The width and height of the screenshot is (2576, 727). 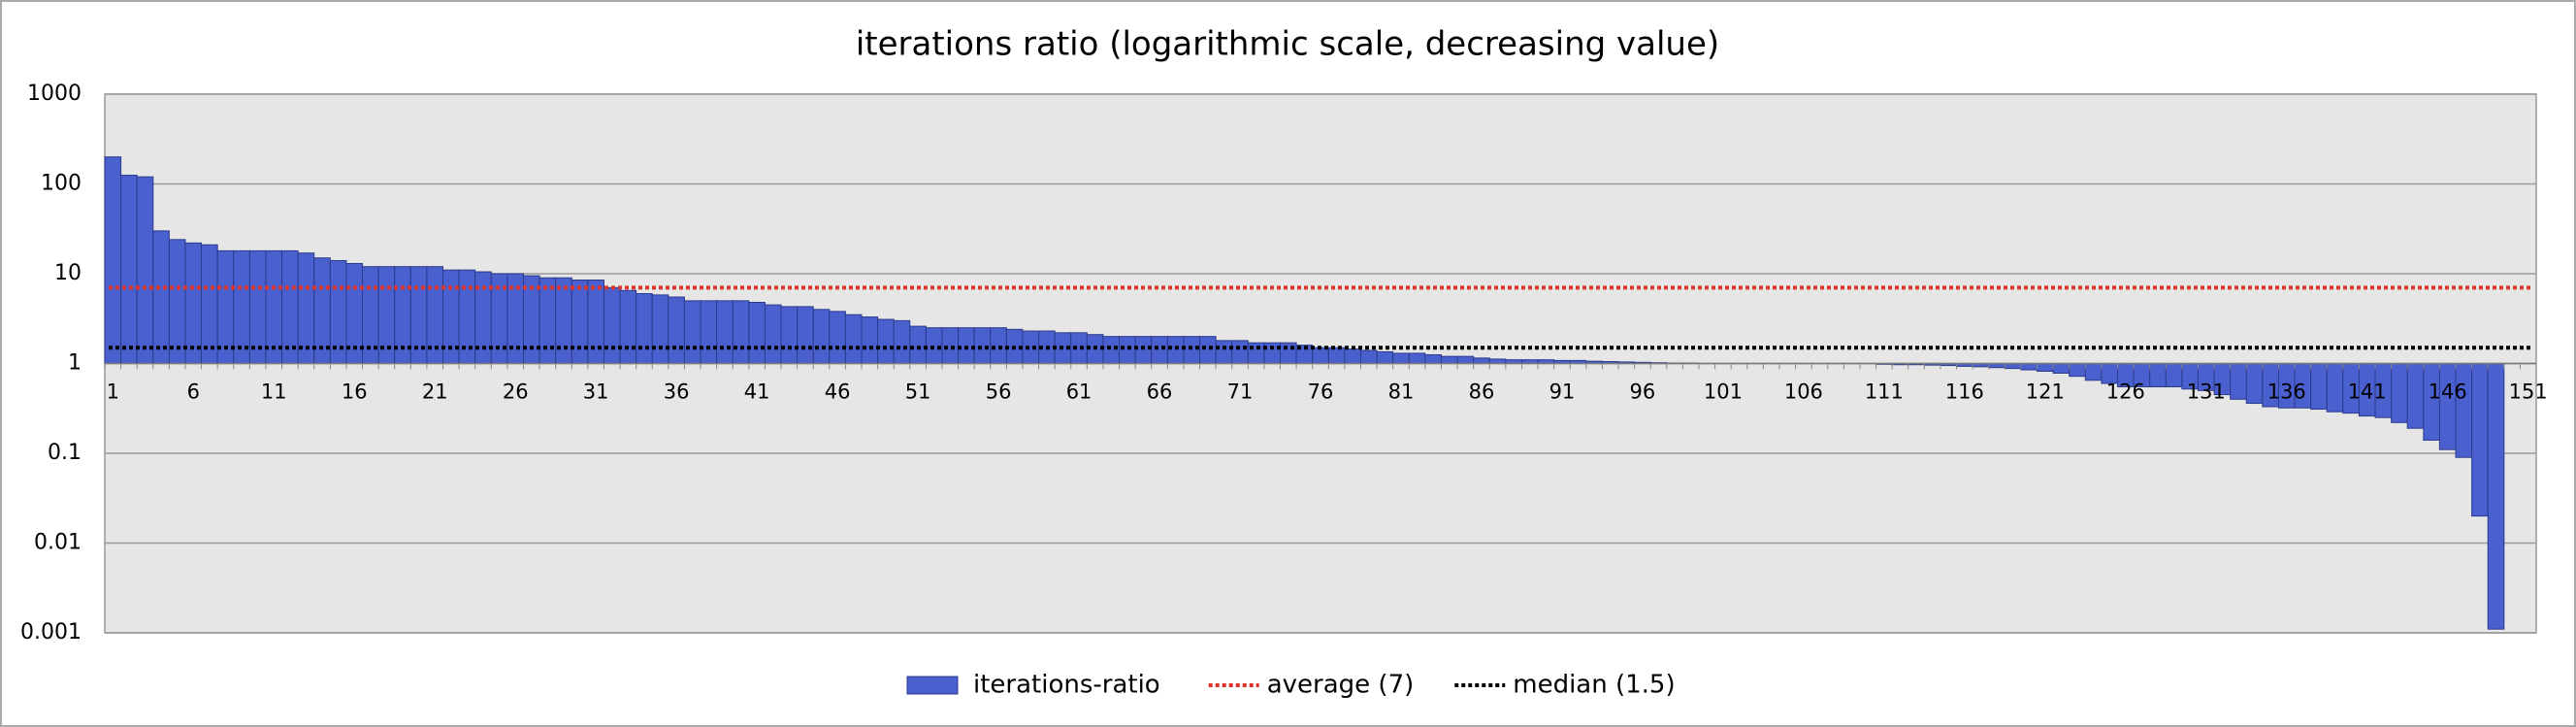 What do you see at coordinates (1482, 392) in the screenshot?
I see `x-tick-label: 86` at bounding box center [1482, 392].